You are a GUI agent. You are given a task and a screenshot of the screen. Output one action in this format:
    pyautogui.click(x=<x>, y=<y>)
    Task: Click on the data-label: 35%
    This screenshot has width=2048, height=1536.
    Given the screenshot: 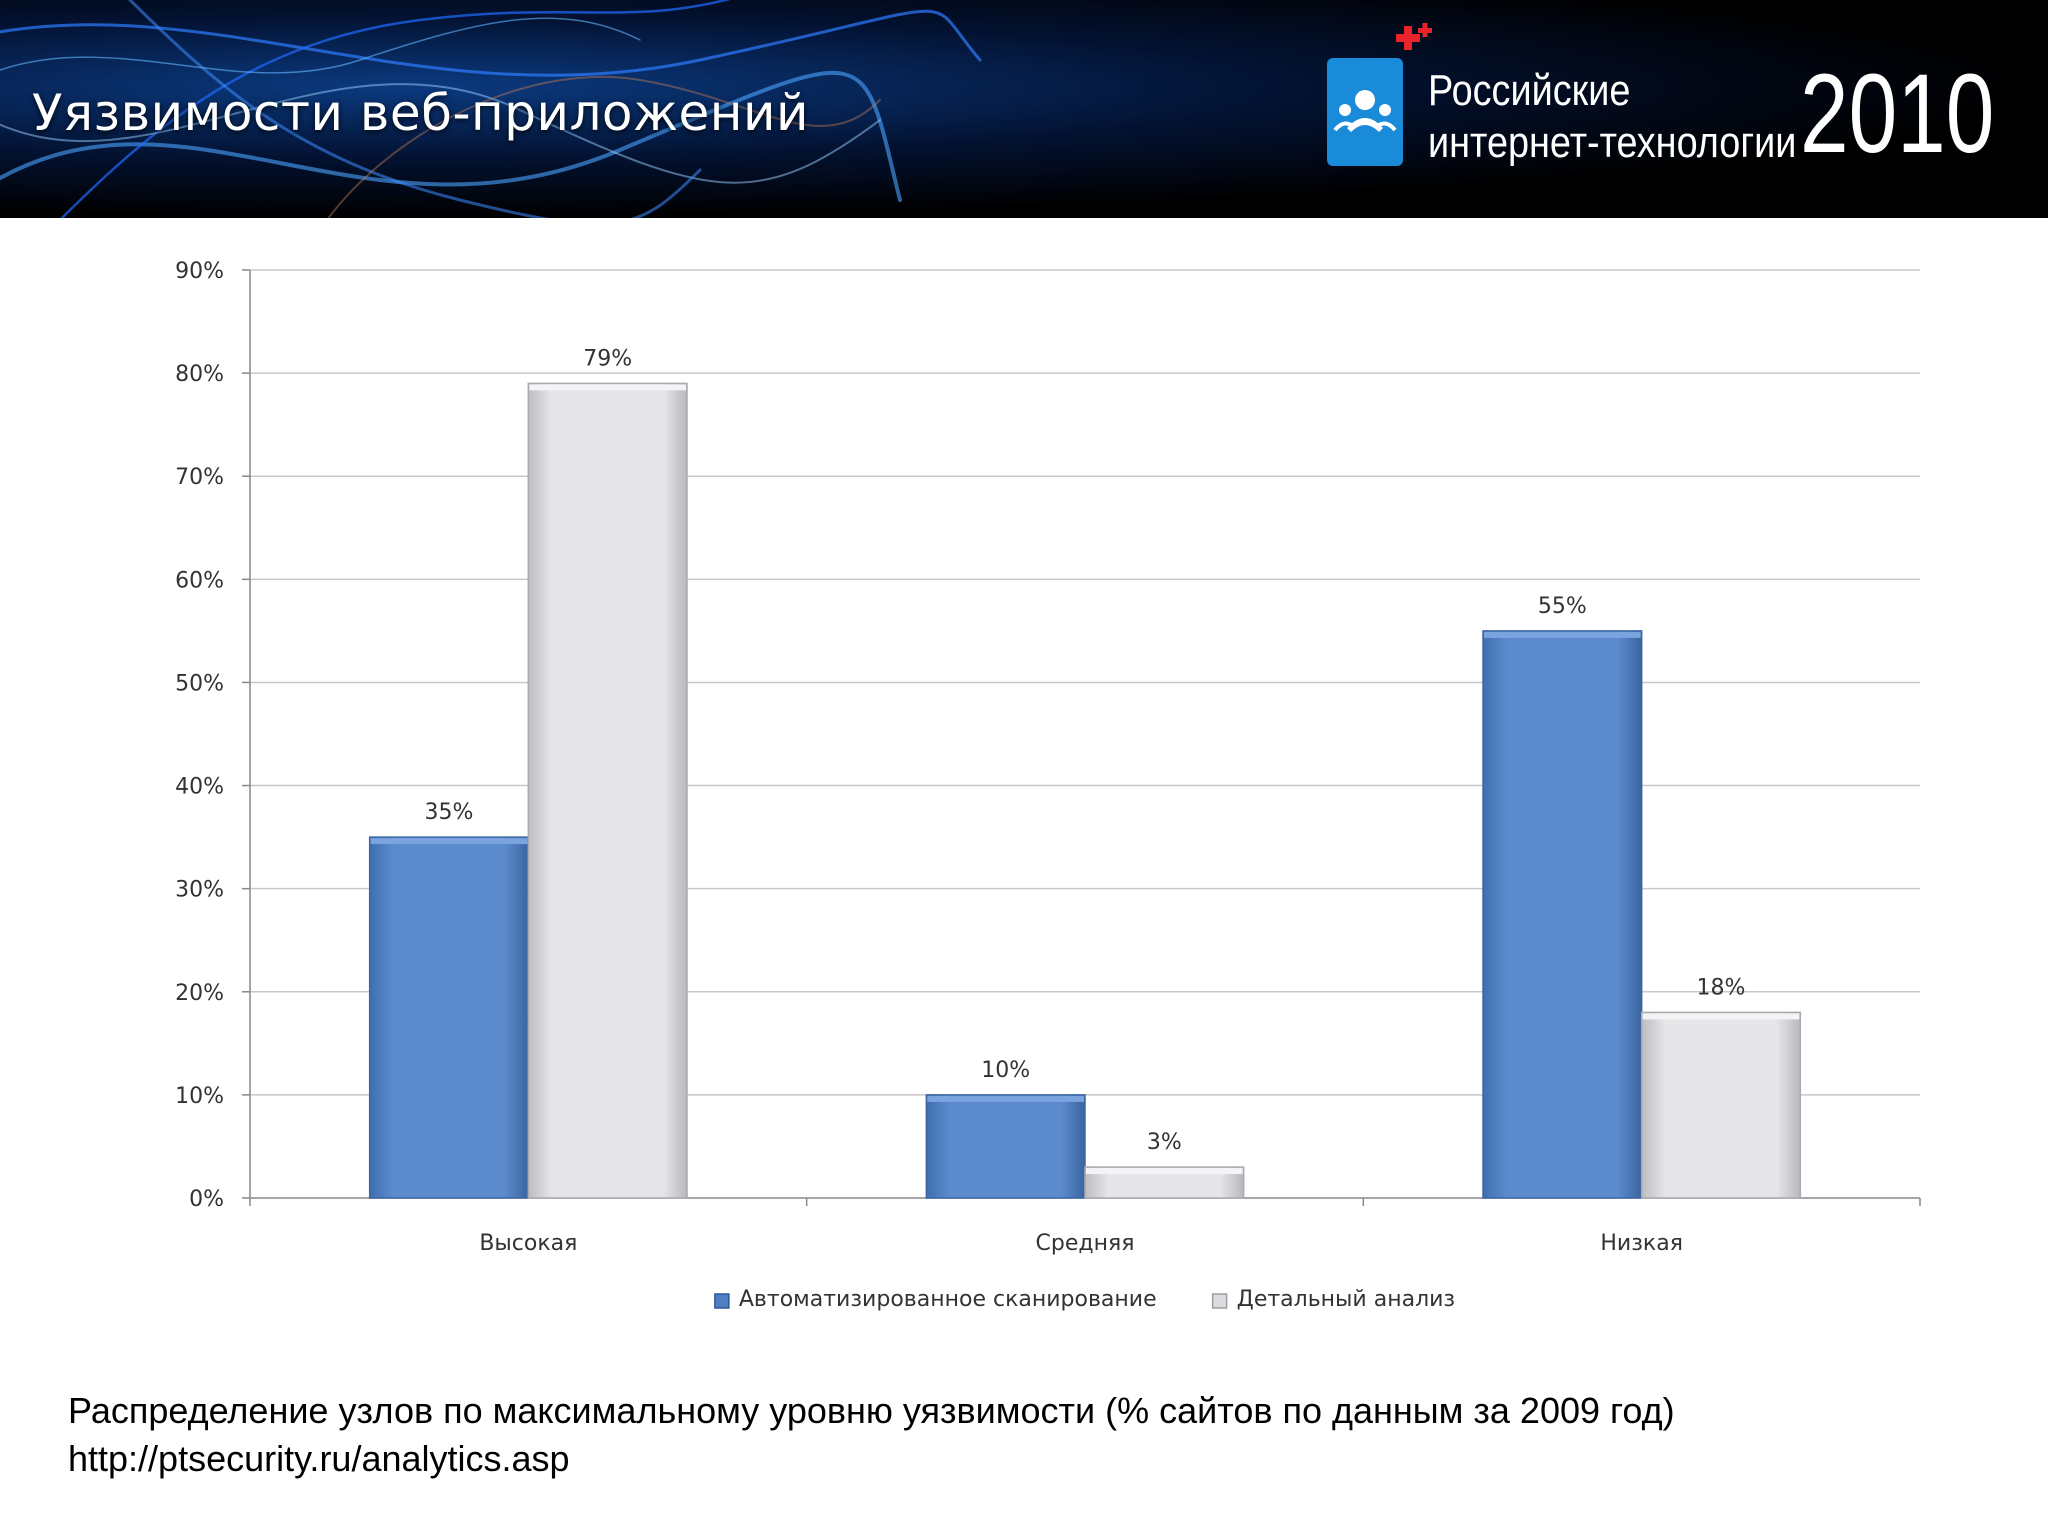 What is the action you would take?
    pyautogui.click(x=449, y=812)
    